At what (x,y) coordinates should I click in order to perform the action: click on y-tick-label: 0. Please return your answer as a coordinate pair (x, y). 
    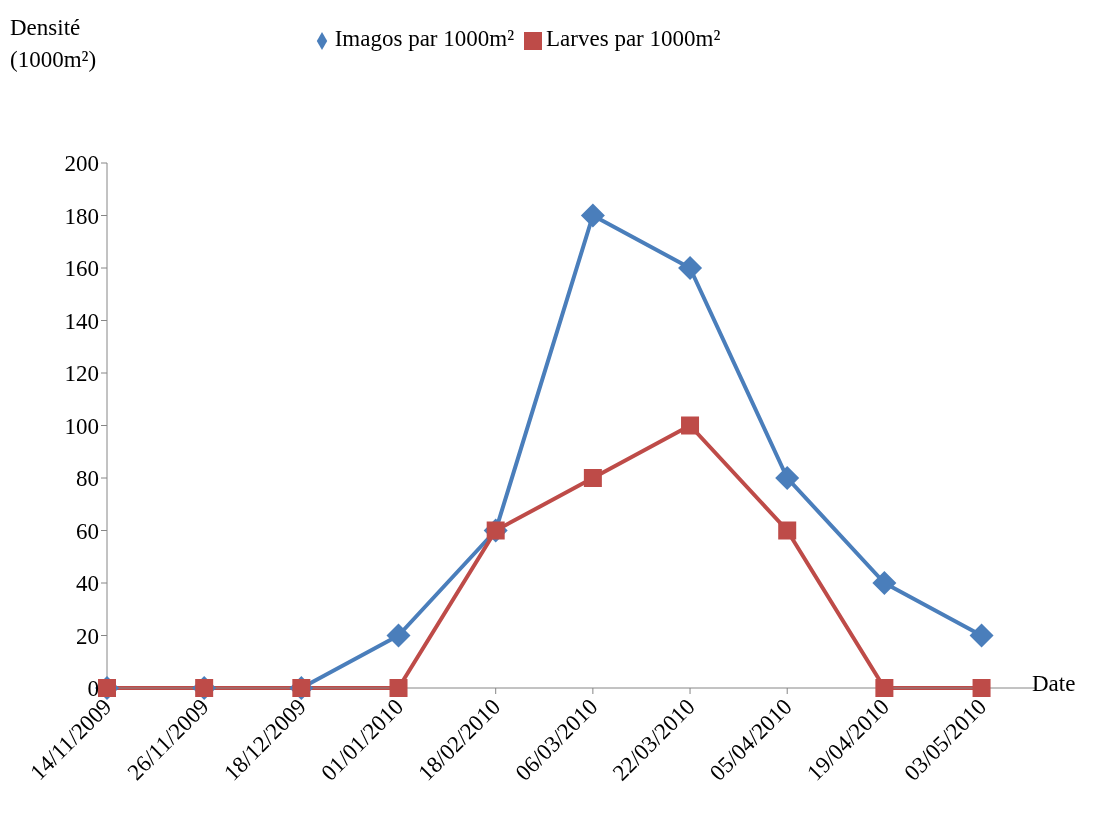
    Looking at the image, I should click on (93, 689).